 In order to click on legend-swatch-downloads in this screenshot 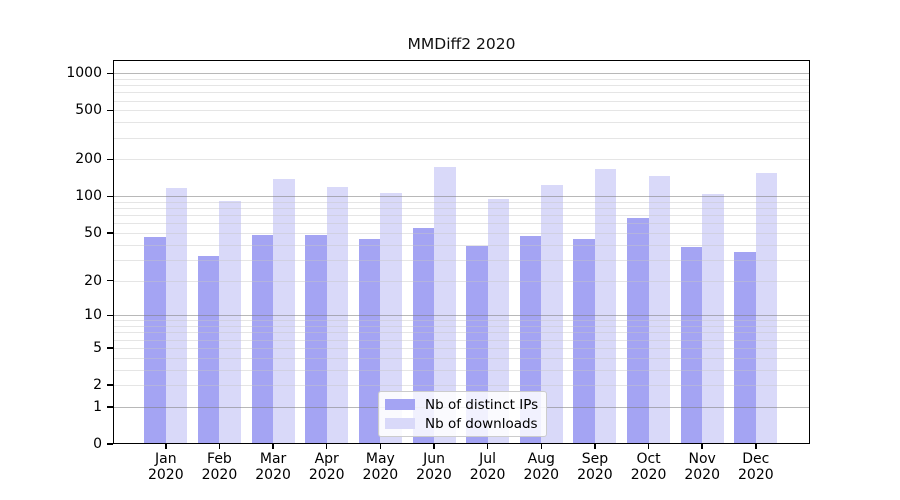, I will do `click(400, 423)`.